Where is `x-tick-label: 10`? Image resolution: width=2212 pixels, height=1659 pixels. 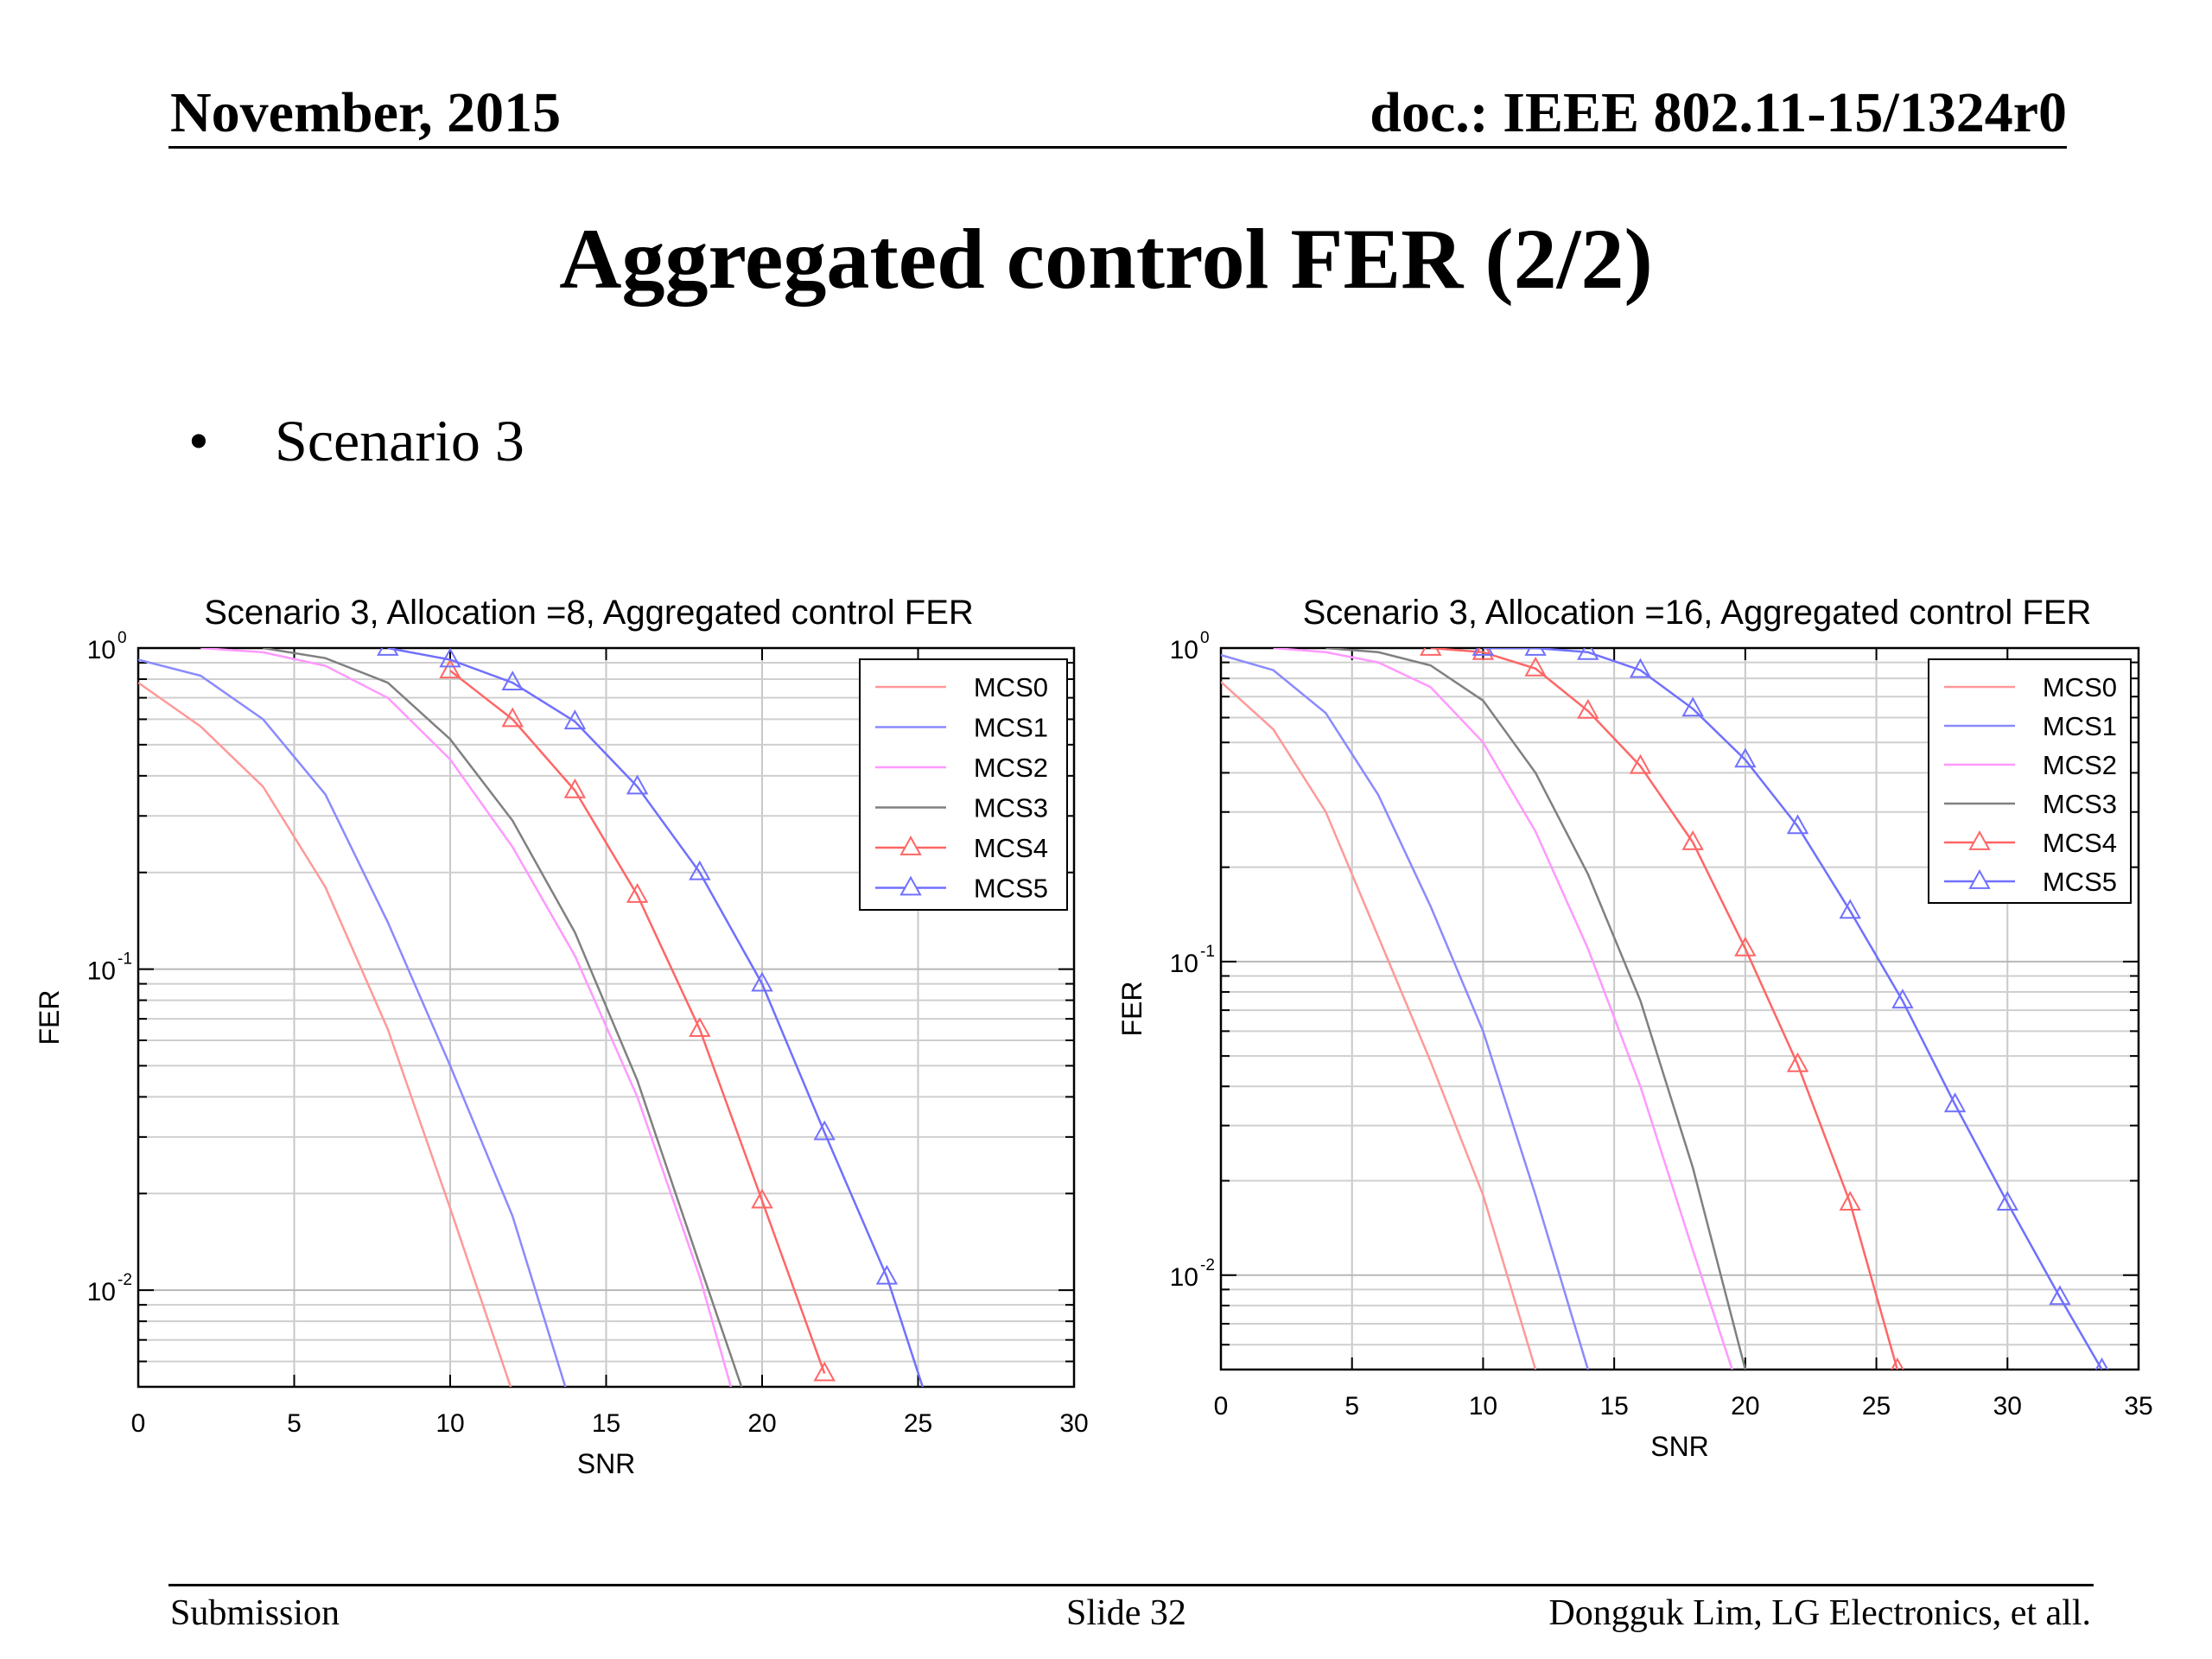 x-tick-label: 10 is located at coordinates (450, 1423).